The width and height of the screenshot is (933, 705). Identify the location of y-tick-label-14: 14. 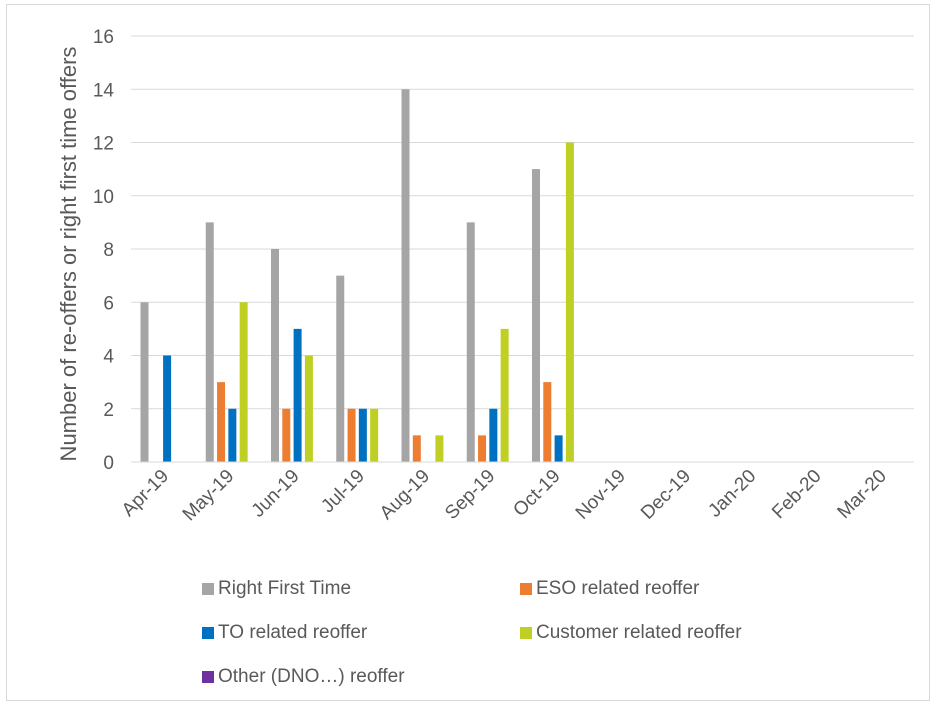
(104, 90).